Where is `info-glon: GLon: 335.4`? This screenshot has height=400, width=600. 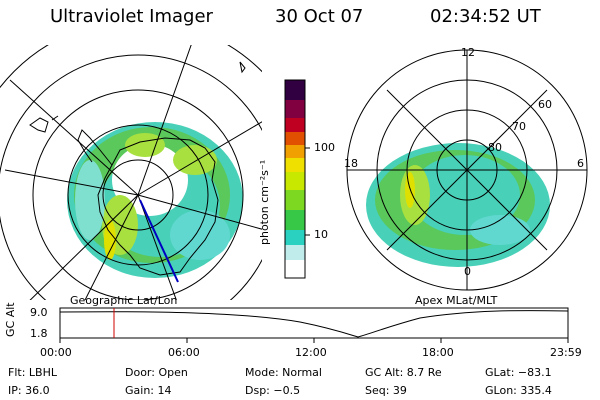
info-glon: GLon: 335.4 is located at coordinates (518, 390).